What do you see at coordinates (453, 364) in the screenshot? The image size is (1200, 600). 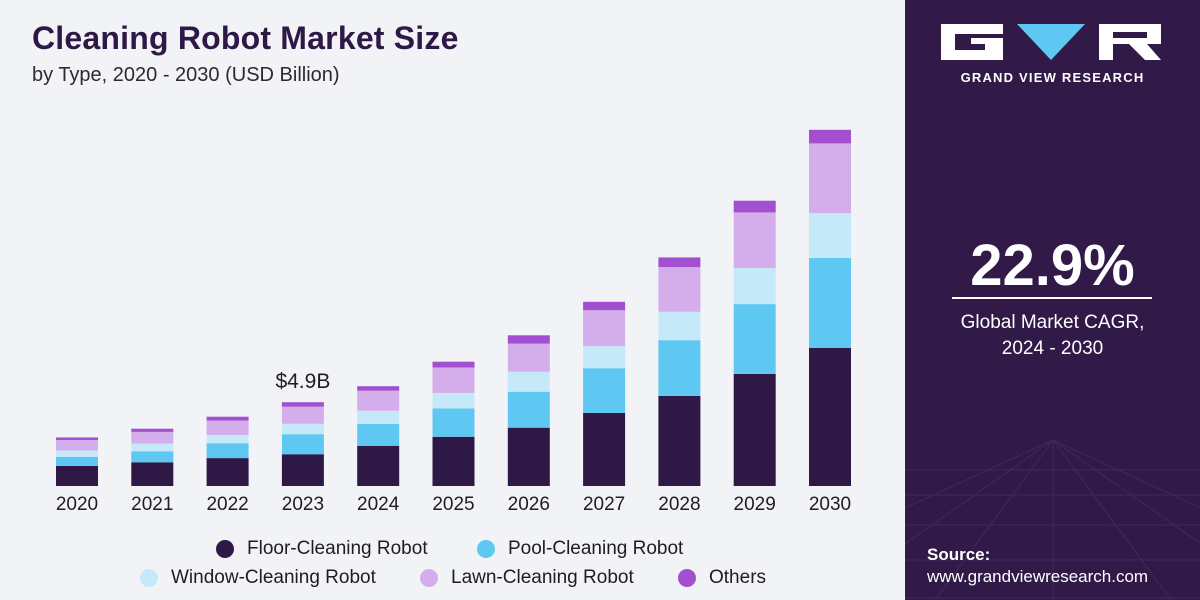 I see `bar-segment-others-2025` at bounding box center [453, 364].